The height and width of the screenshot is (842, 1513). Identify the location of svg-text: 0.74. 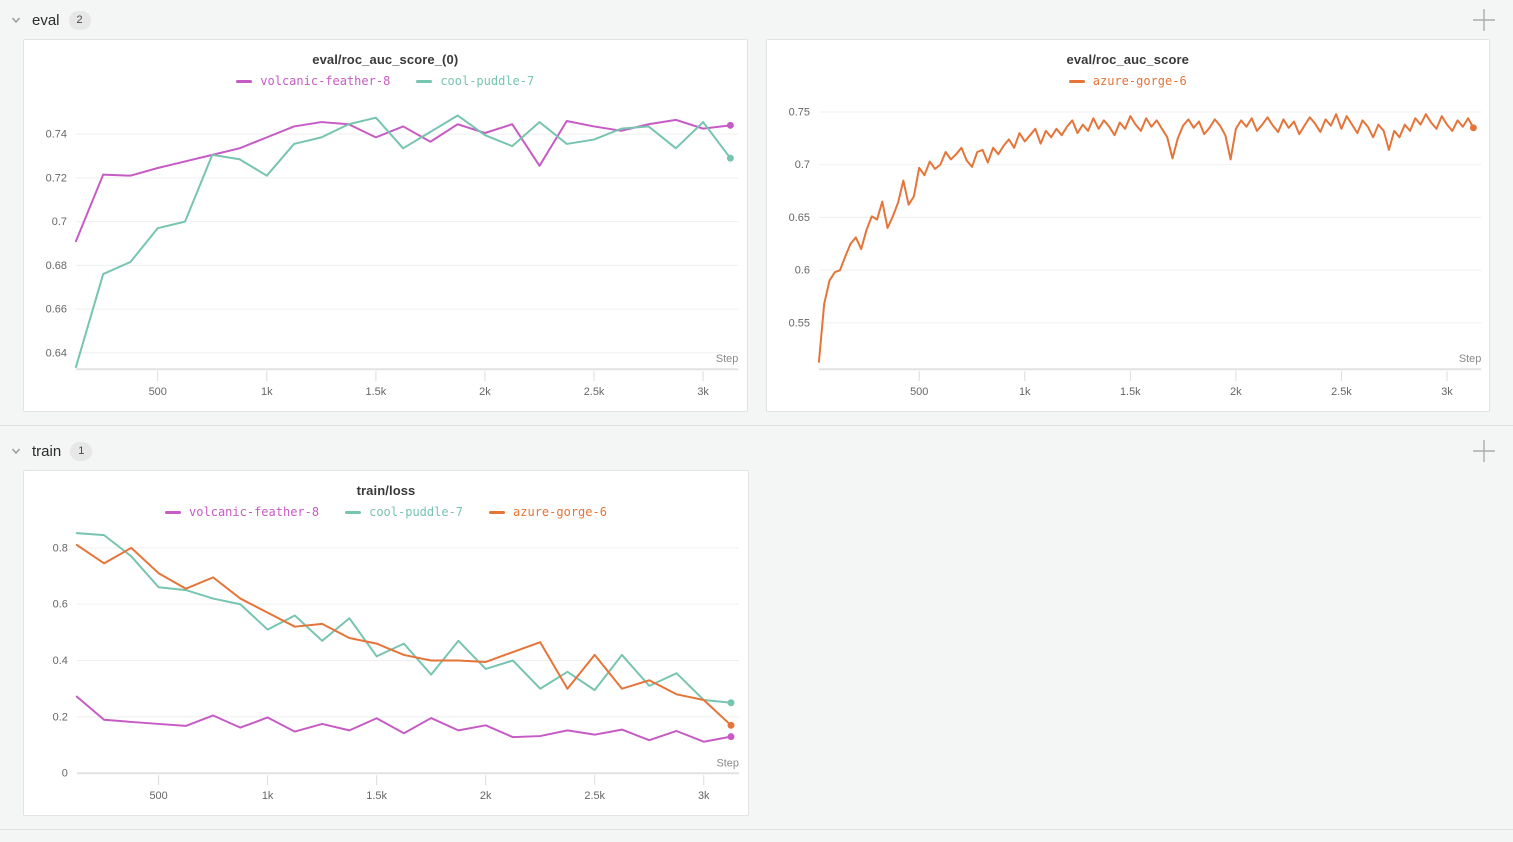
(56, 135).